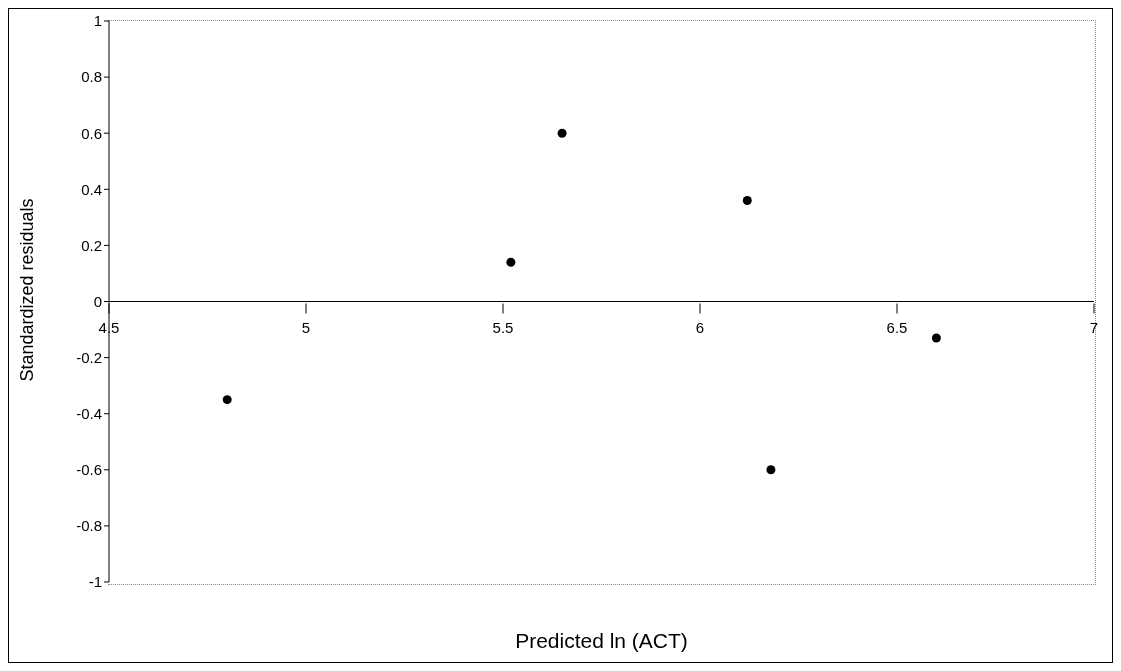 This screenshot has height=671, width=1121. What do you see at coordinates (91, 189) in the screenshot?
I see `y-tick-label: 0.4` at bounding box center [91, 189].